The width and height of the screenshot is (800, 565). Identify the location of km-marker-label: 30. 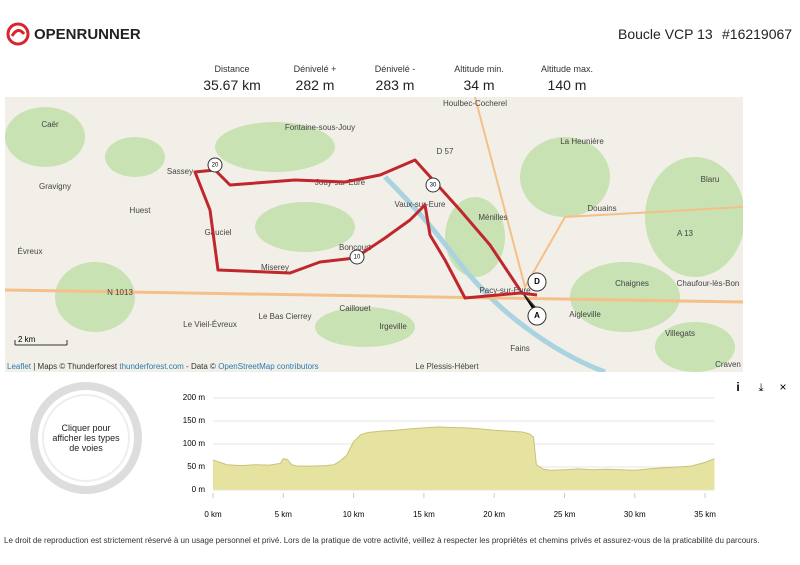
(433, 186).